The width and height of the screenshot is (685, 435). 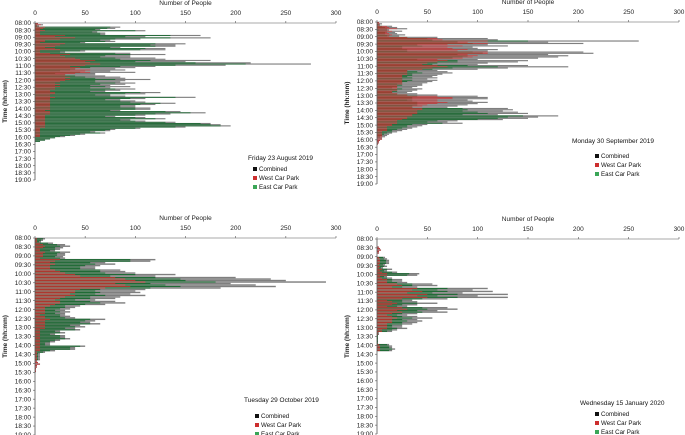 I want to click on legend-swatch, so click(x=255, y=169).